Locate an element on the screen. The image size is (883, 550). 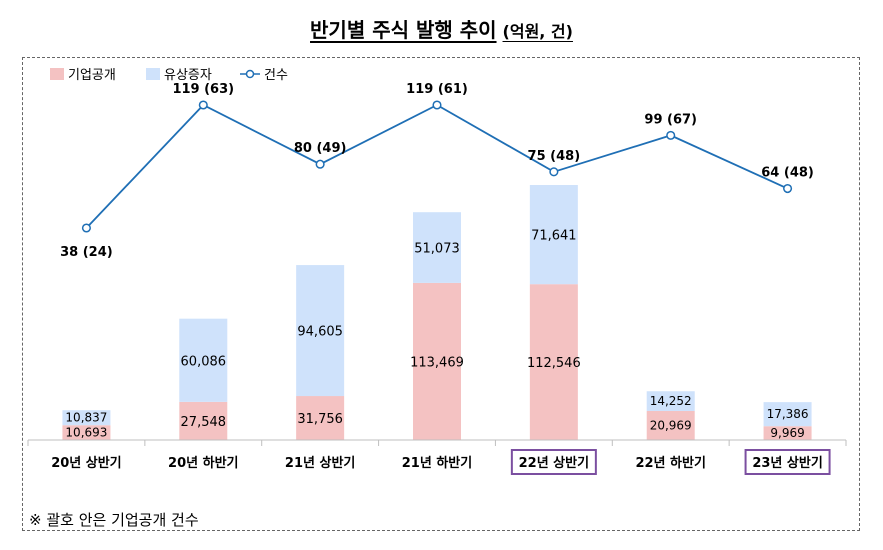
chart-title-text: 반기별 주식 발행 추이 is located at coordinates (403, 30).